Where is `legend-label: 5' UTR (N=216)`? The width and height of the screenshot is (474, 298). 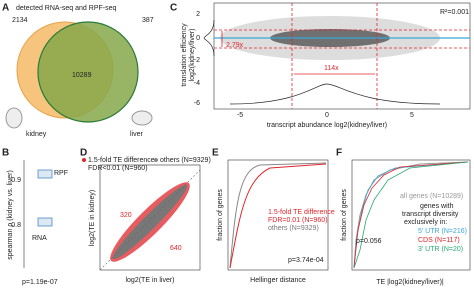 legend-label: 5' UTR (N=216) is located at coordinates (442, 231).